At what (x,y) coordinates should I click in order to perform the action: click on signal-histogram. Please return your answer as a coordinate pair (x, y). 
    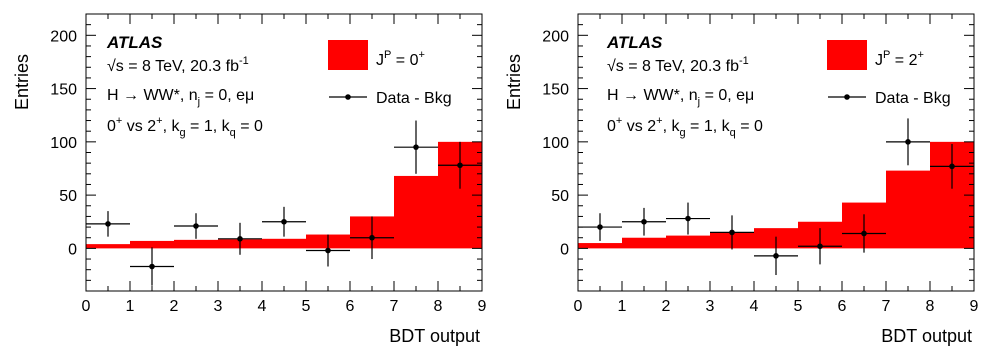
    Looking at the image, I should click on (776, 195).